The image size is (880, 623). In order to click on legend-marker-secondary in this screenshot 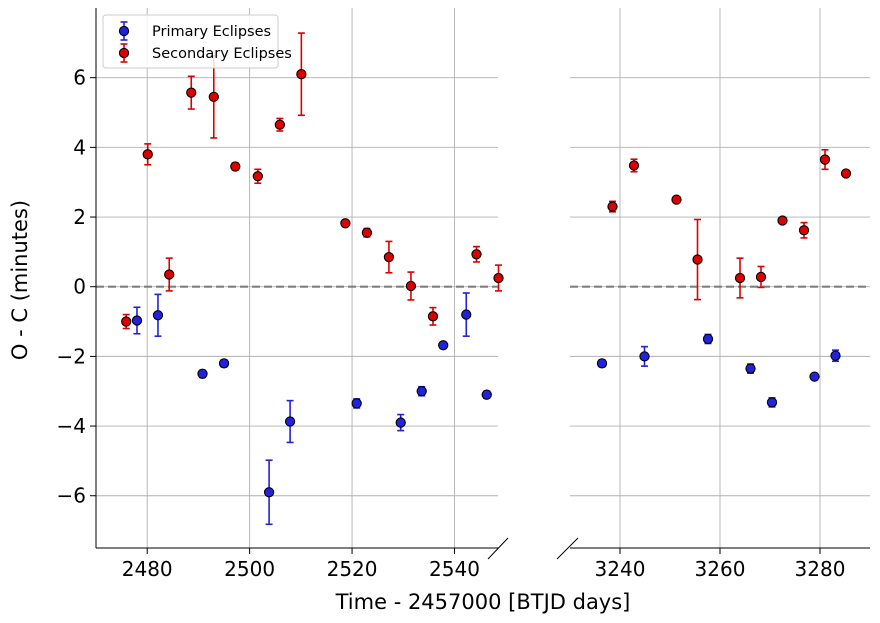, I will do `click(124, 53)`.